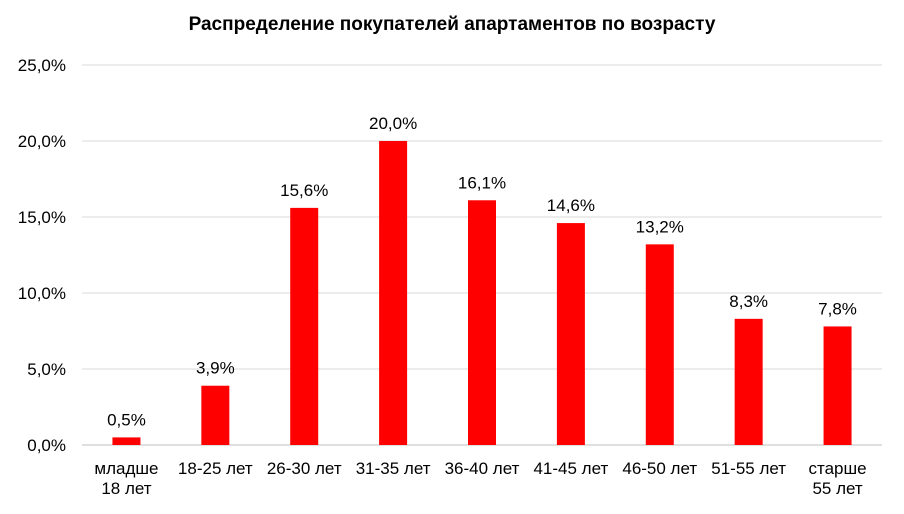 This screenshot has height=514, width=904. Describe the element at coordinates (215, 468) in the screenshot. I see `category-label: 18-25 лет` at that location.